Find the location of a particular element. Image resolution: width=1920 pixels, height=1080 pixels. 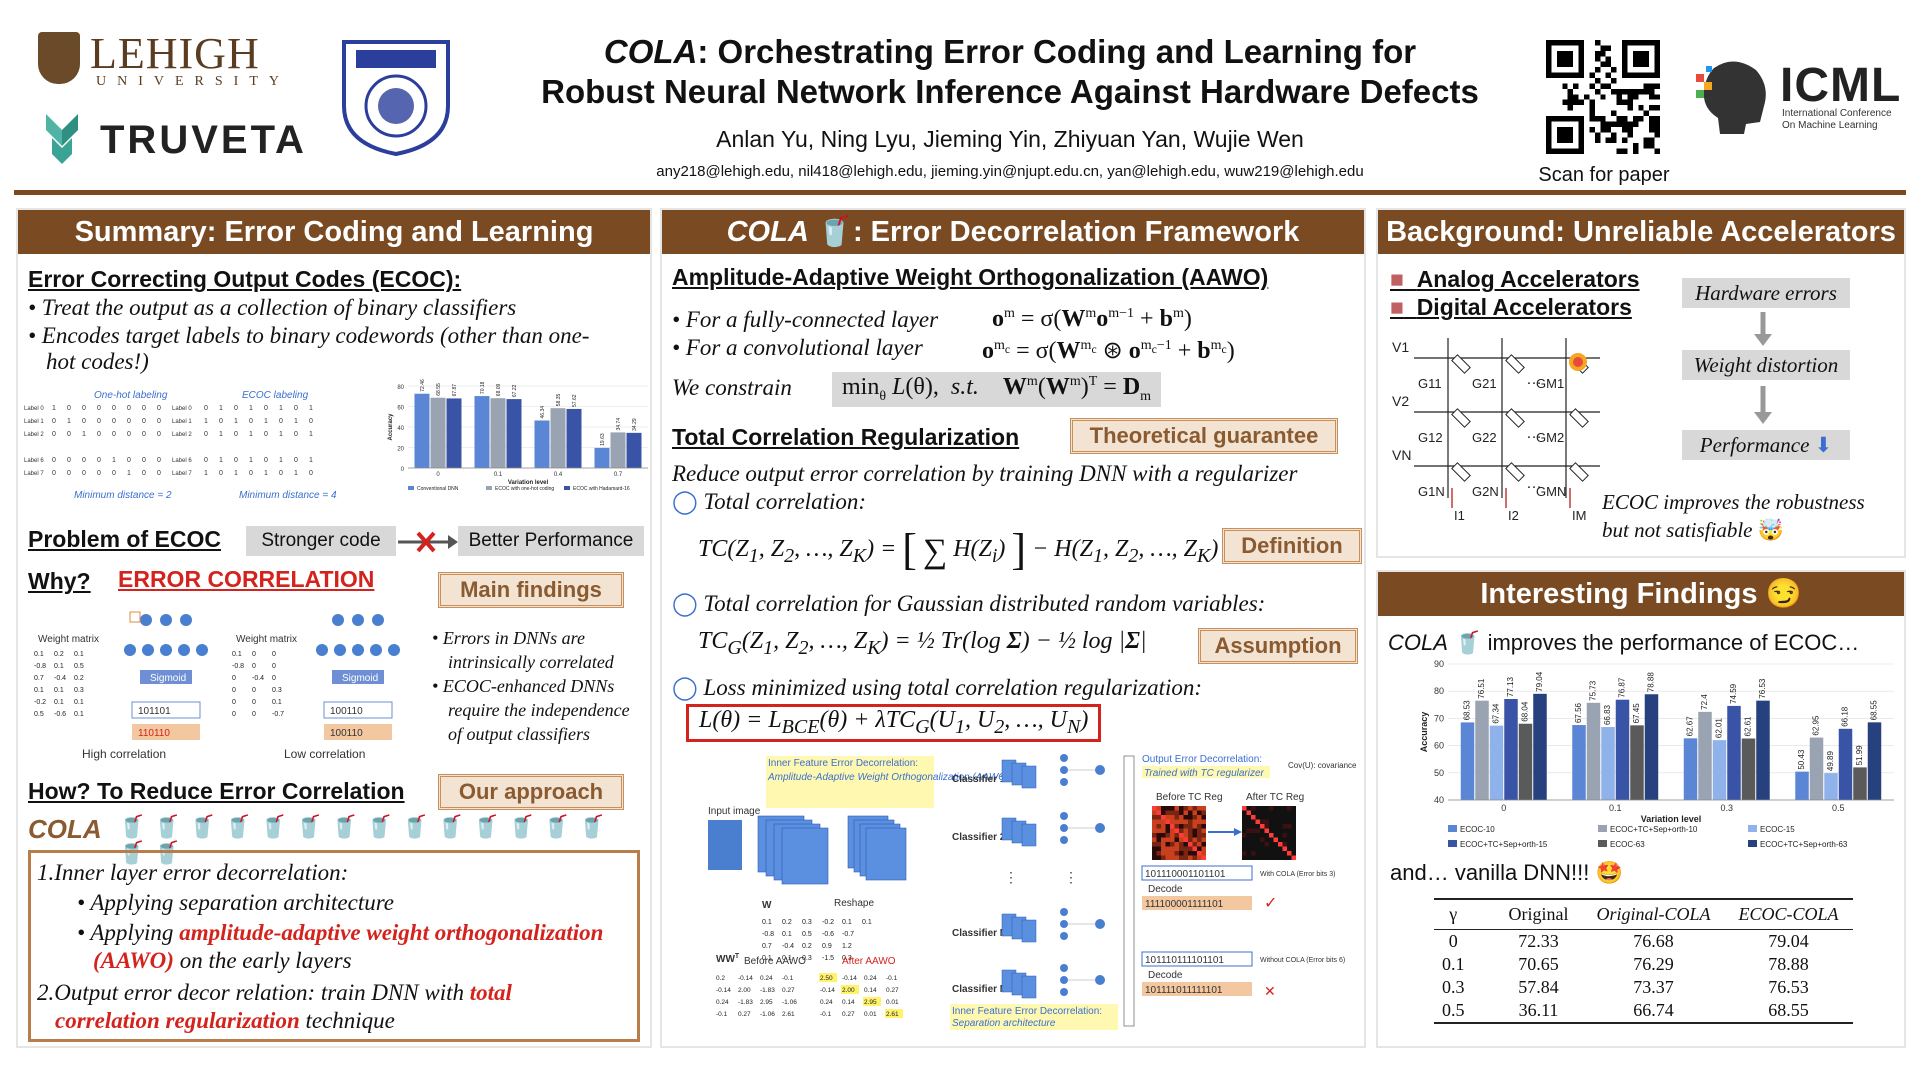

svg-text: -0.2 is located at coordinates (828, 922).